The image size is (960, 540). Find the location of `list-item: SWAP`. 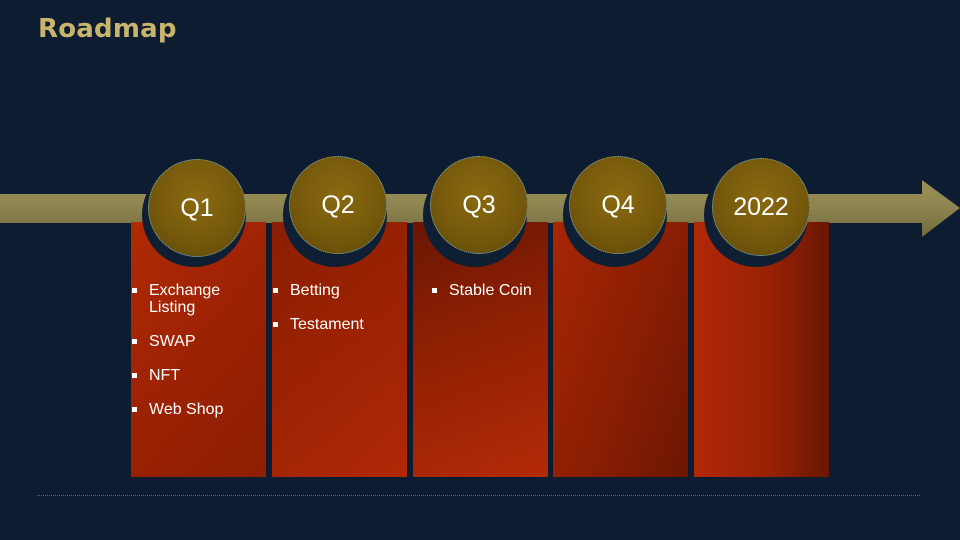

list-item: SWAP is located at coordinates (193, 341).